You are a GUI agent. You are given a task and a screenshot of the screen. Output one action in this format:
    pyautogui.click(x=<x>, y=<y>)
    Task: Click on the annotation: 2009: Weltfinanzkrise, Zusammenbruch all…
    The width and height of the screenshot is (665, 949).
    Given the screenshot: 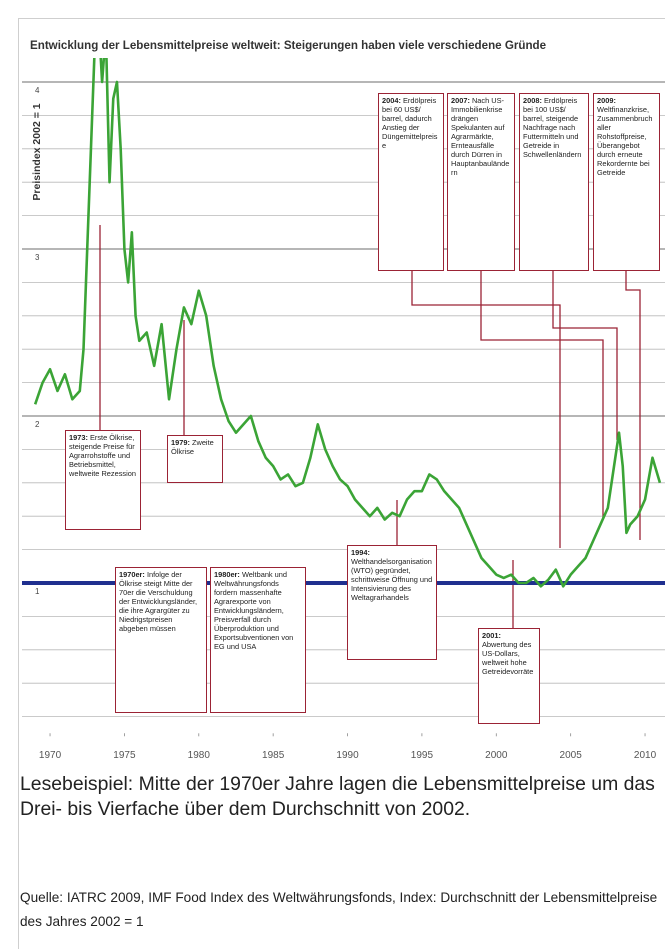 What is the action you would take?
    pyautogui.click(x=626, y=182)
    